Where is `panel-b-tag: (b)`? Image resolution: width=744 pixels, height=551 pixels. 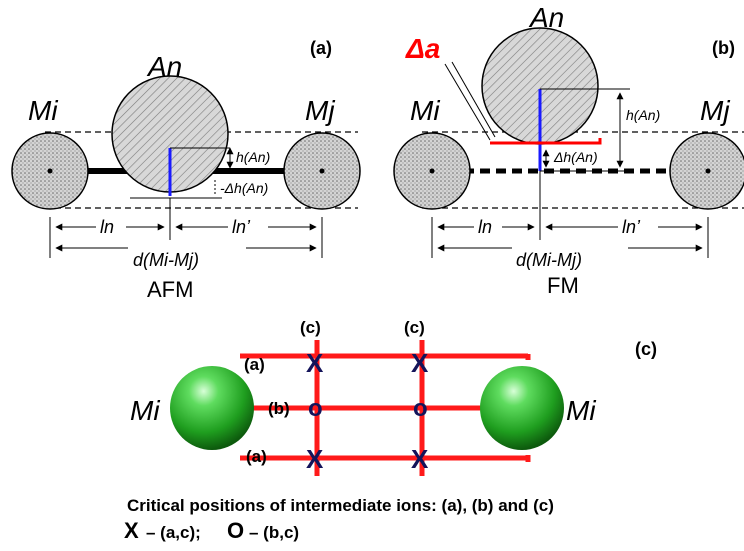 panel-b-tag: (b) is located at coordinates (723, 48).